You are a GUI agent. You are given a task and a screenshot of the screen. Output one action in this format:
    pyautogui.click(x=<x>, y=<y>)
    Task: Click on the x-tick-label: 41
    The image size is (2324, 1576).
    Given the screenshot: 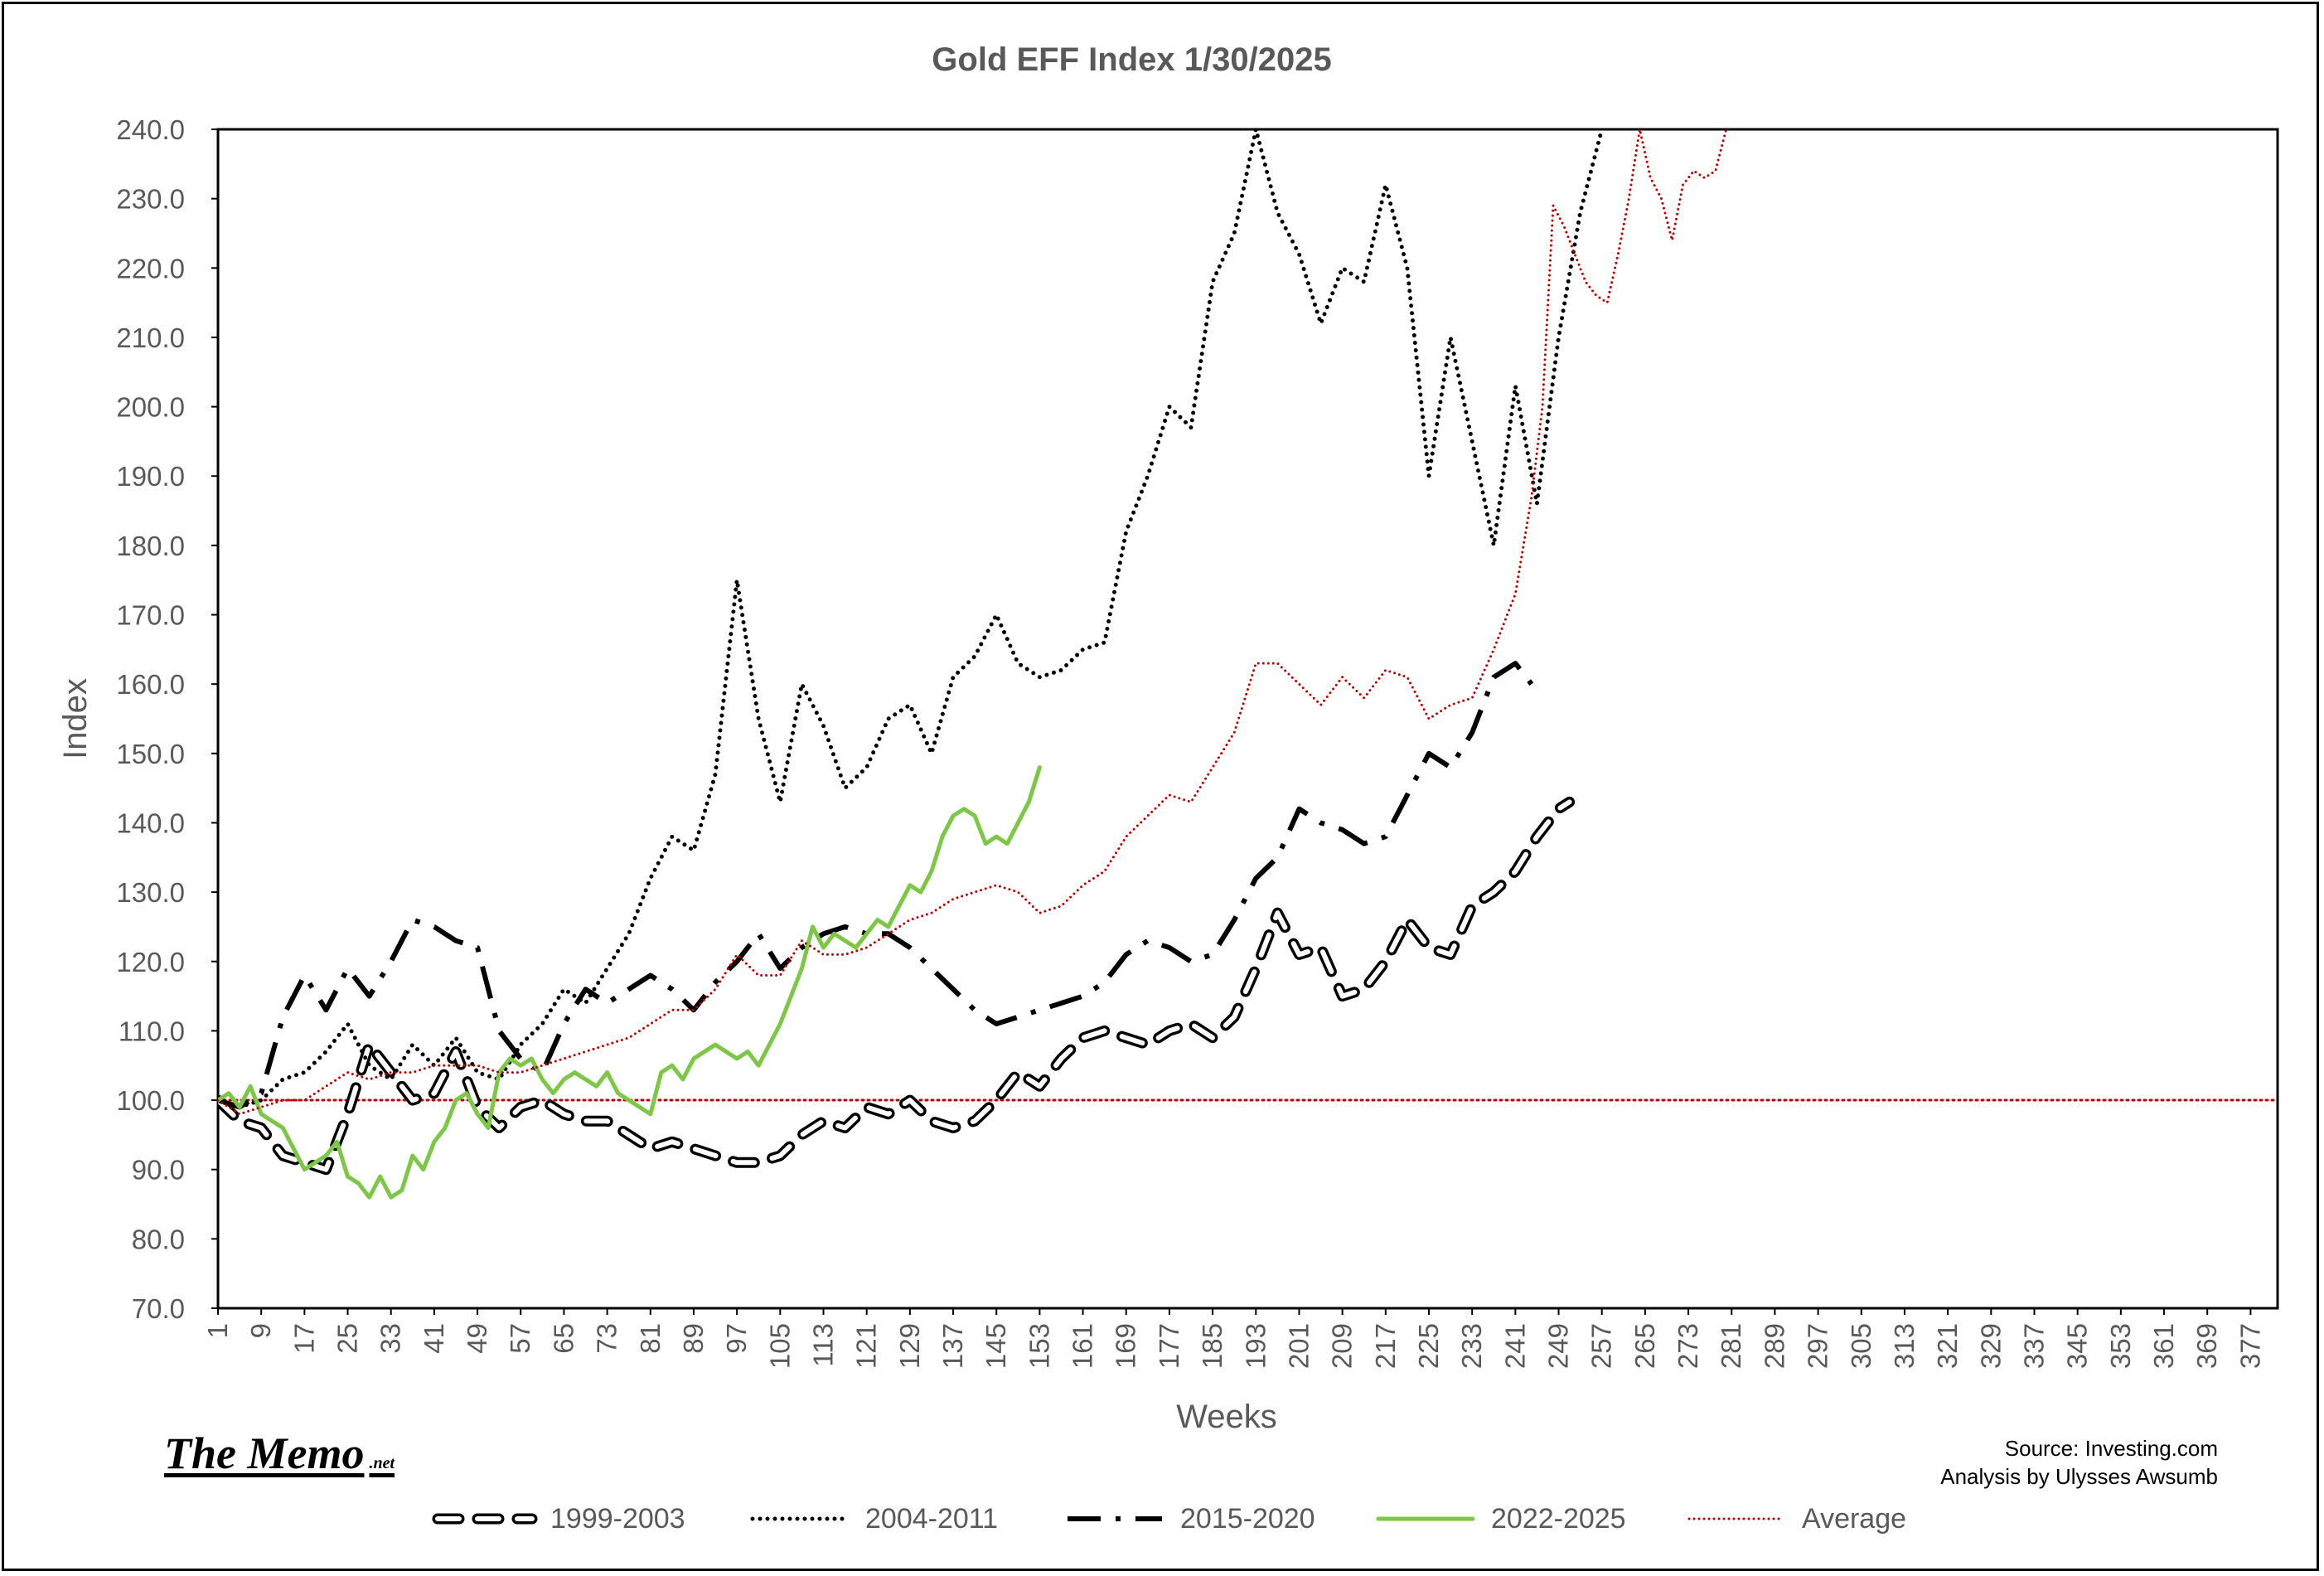 What is the action you would take?
    pyautogui.click(x=434, y=1338)
    